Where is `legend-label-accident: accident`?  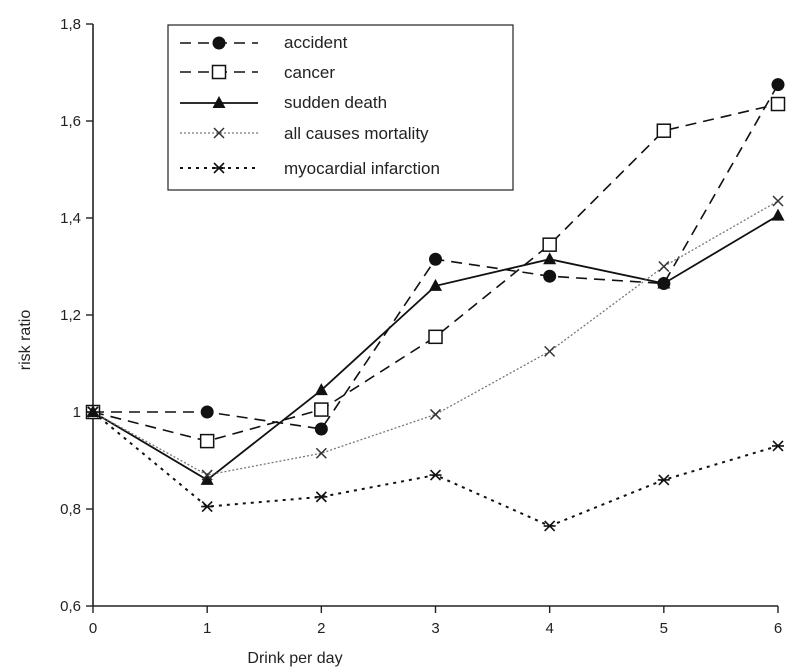
legend-label-accident: accident is located at coordinates (316, 42).